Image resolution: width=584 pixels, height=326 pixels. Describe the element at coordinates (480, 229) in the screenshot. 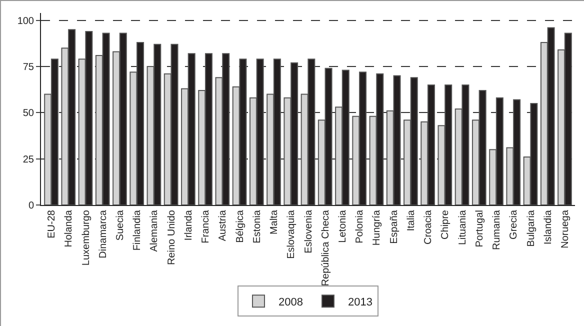

I see `x-tick-label: Portugal` at that location.